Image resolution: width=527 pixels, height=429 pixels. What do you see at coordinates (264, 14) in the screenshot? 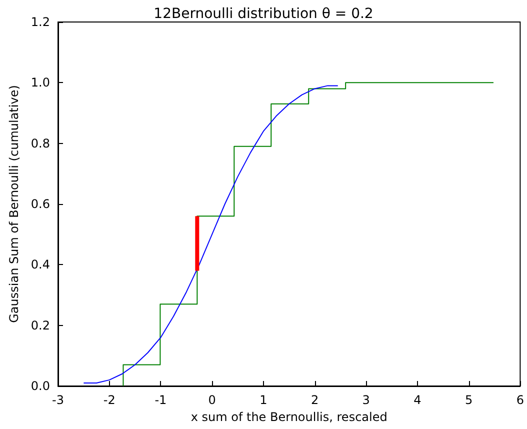
I see `chart-title: 12Bernoulli distribution θ = 0.2` at bounding box center [264, 14].